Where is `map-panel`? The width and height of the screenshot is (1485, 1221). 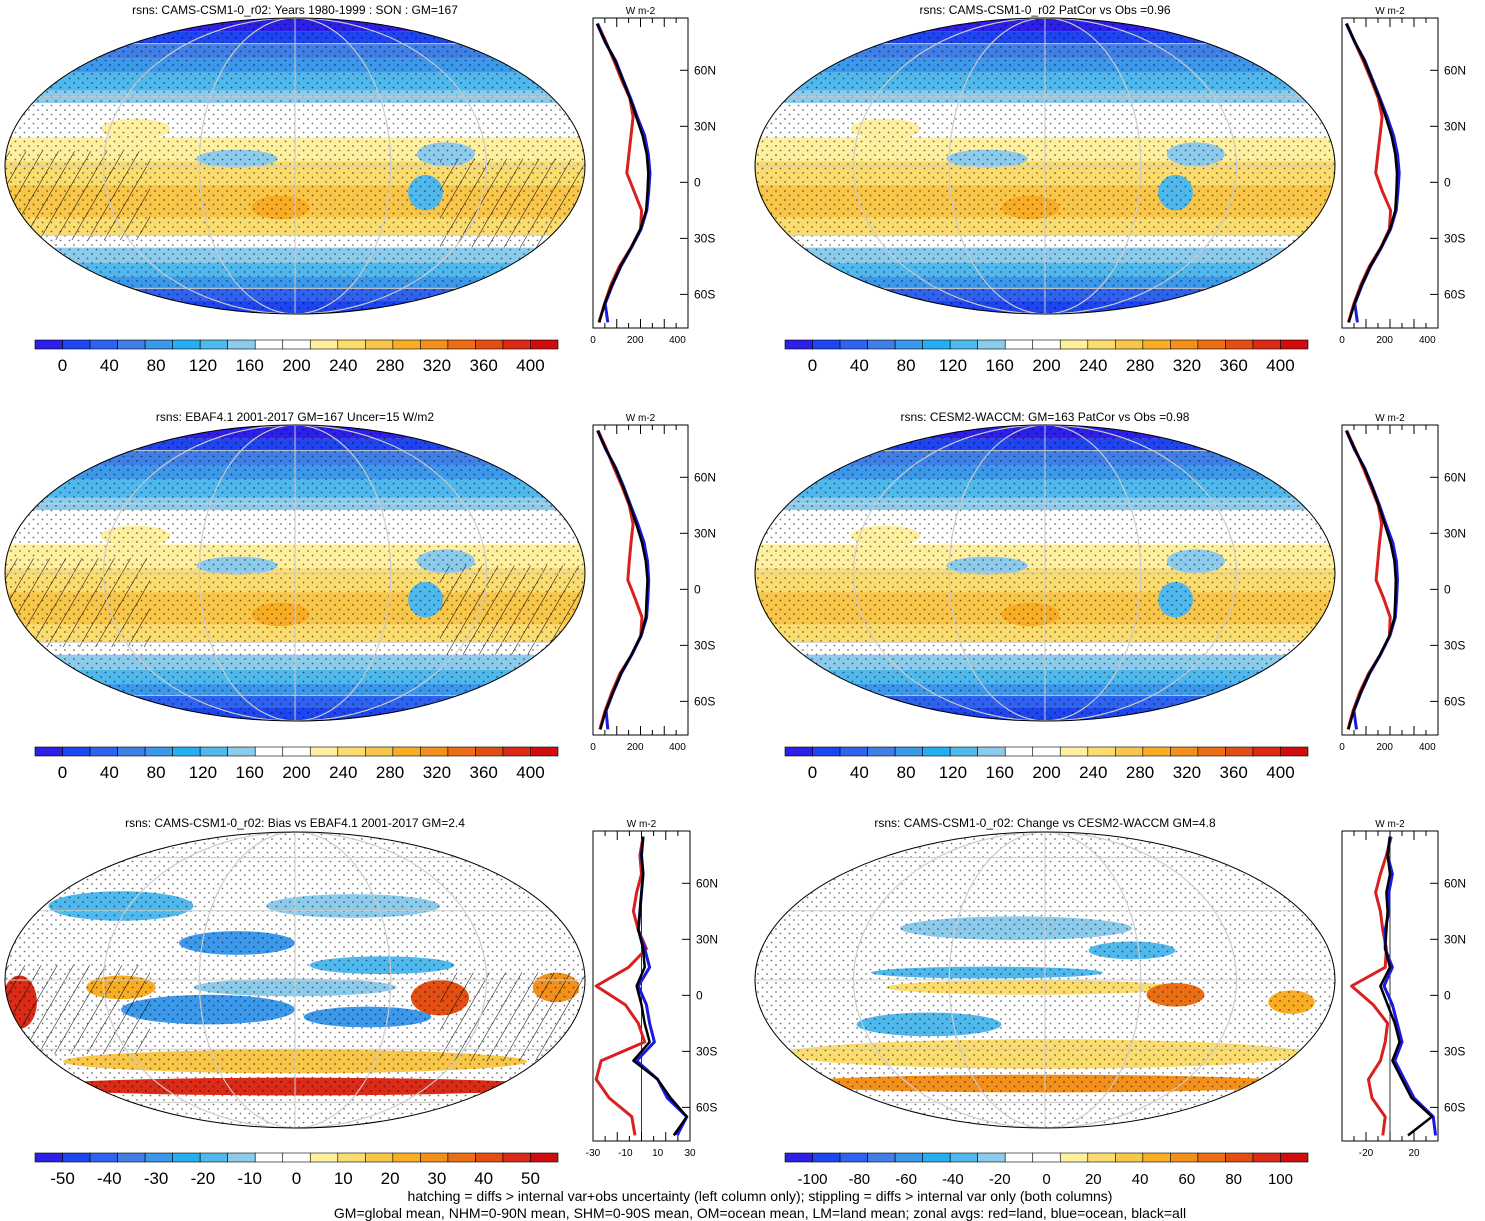 map-panel is located at coordinates (295, 573).